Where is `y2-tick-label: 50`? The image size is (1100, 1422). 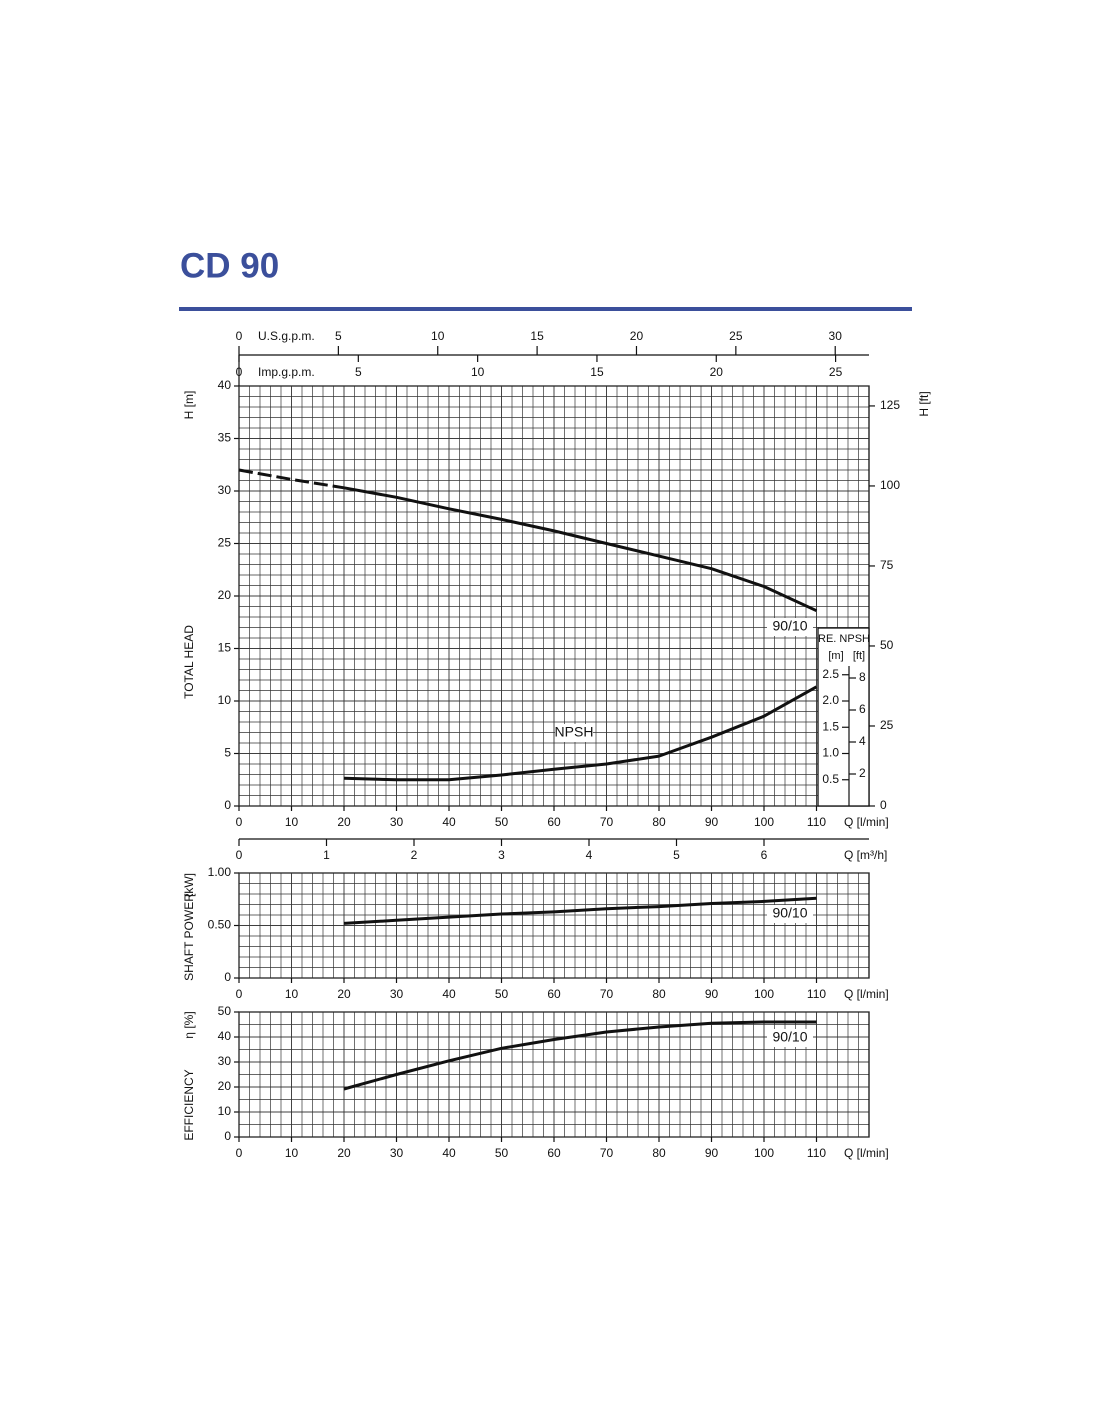 y2-tick-label: 50 is located at coordinates (887, 645).